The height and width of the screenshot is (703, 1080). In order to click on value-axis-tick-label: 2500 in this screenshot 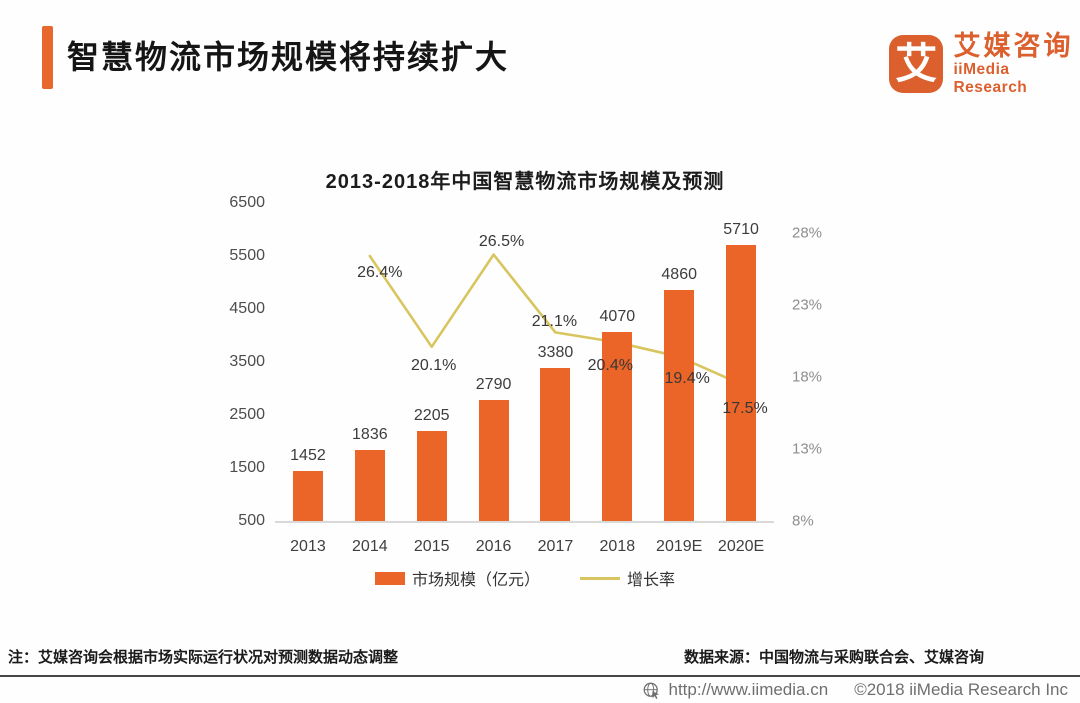, I will do `click(247, 414)`.